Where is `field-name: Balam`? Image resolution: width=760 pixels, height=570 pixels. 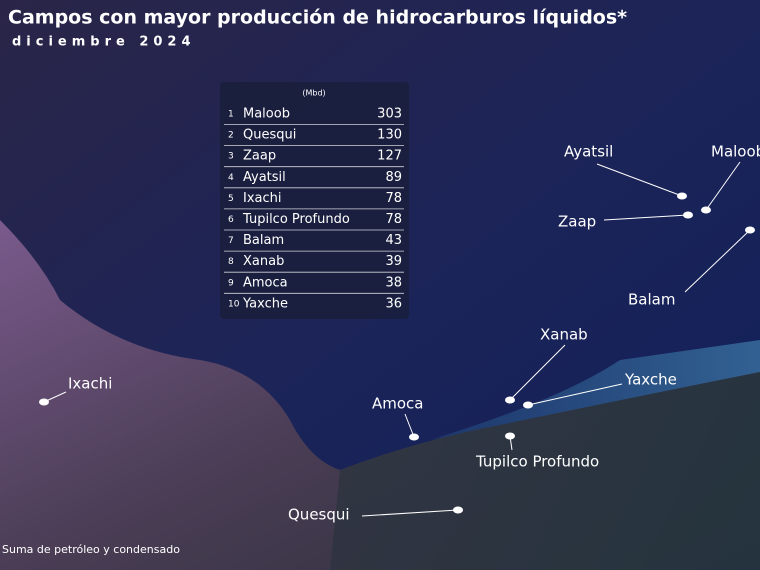
field-name: Balam is located at coordinates (263, 240).